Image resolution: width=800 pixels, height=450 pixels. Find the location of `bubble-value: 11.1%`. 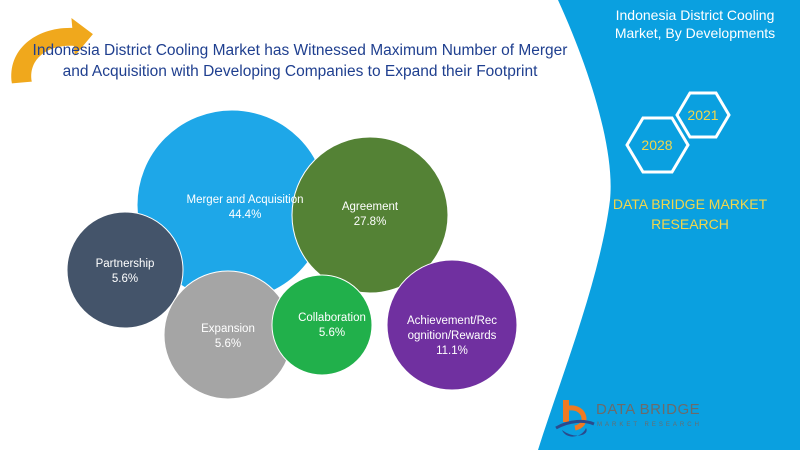

bubble-value: 11.1% is located at coordinates (452, 351).